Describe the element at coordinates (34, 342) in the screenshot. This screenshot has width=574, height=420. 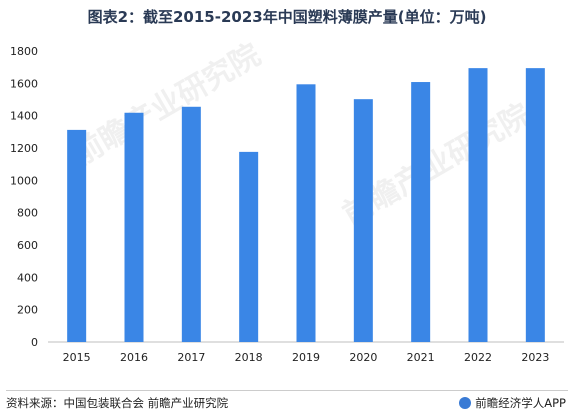
I see `y-tick-label: 0` at that location.